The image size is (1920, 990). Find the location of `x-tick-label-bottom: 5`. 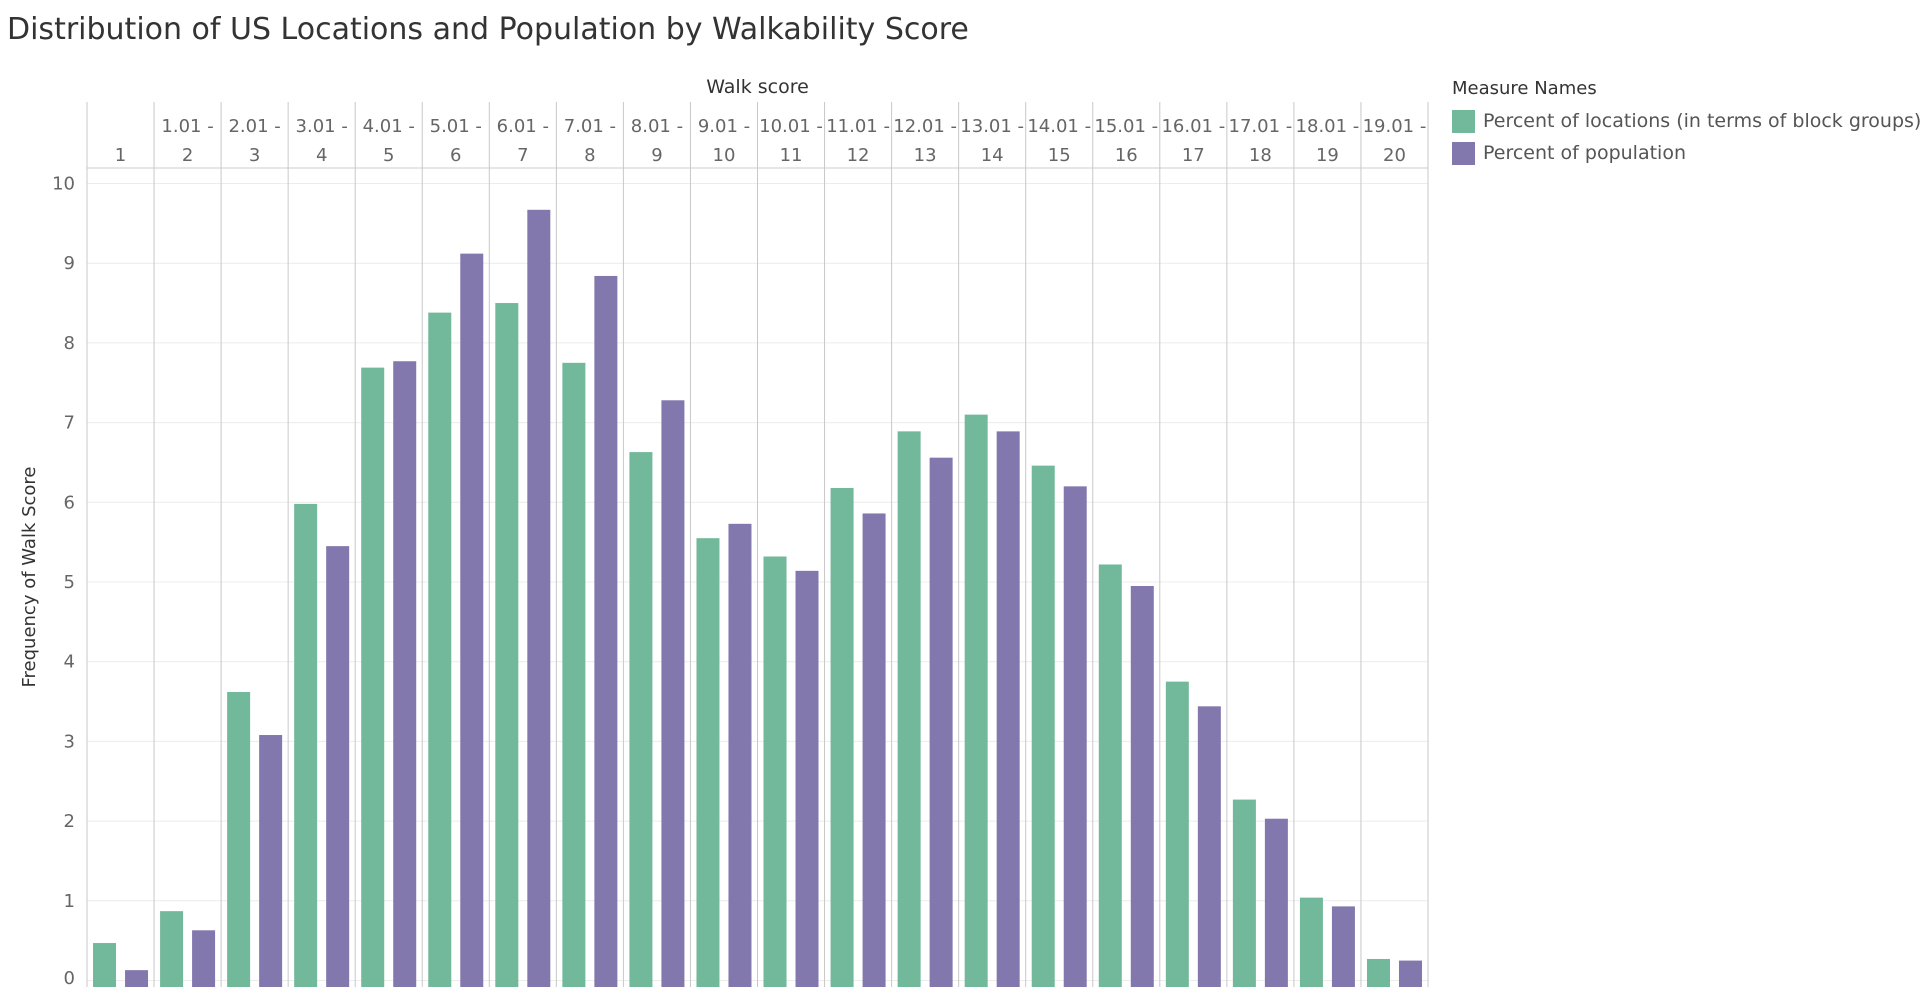

x-tick-label-bottom: 5 is located at coordinates (388, 155).